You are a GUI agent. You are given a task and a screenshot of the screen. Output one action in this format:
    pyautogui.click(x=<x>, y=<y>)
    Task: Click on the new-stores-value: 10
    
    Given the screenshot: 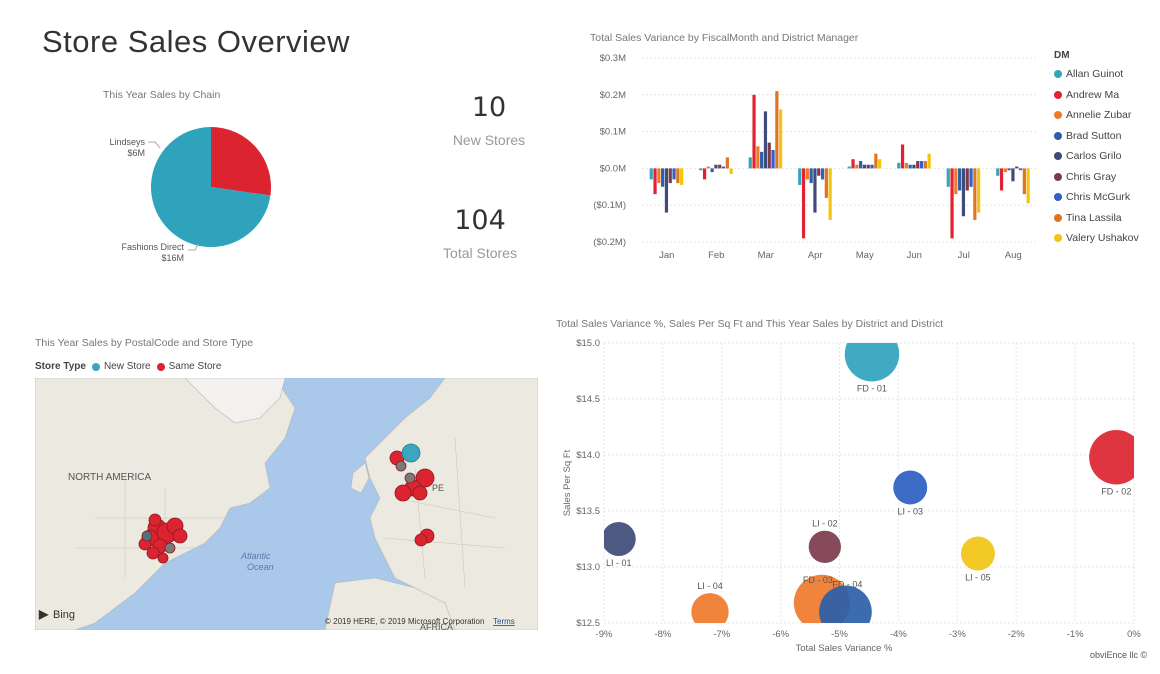 What is the action you would take?
    pyautogui.click(x=489, y=107)
    